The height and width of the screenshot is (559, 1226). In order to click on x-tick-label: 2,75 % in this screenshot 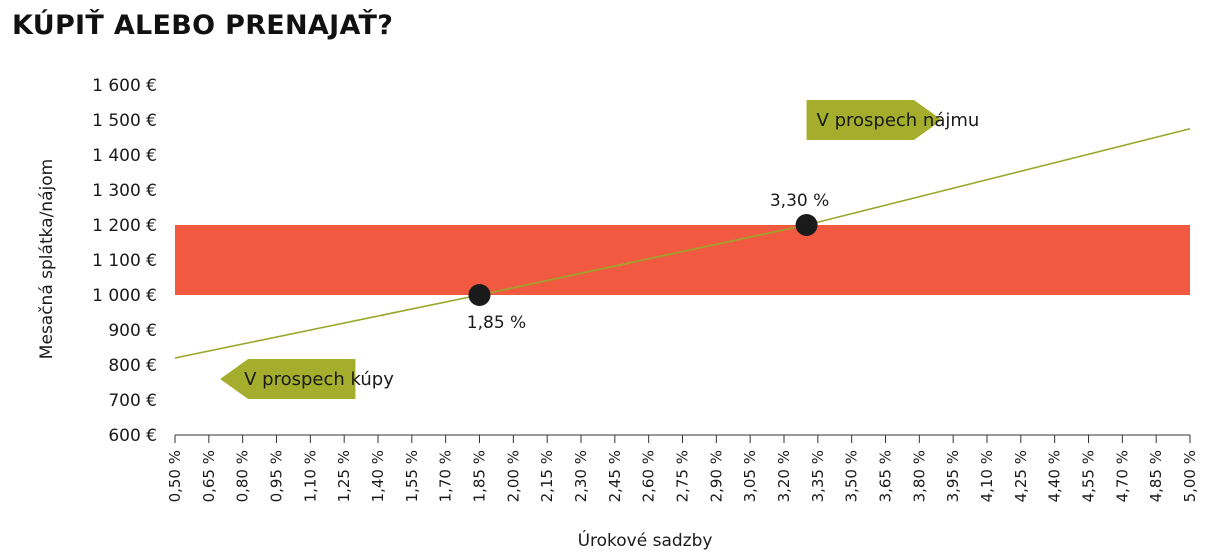, I will do `click(683, 476)`.